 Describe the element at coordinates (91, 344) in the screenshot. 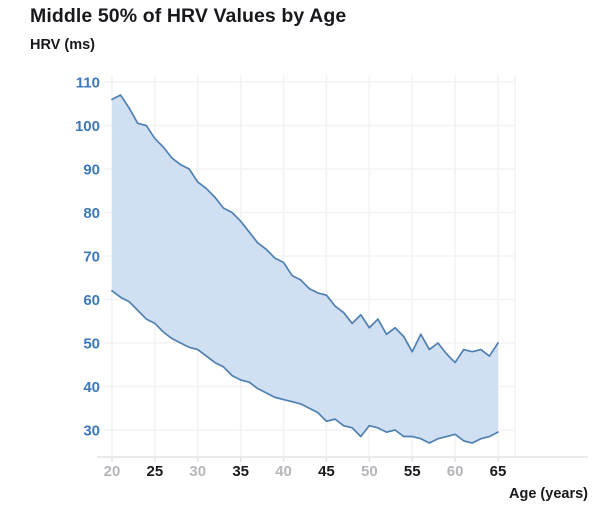

I see `y-tick-label: 50` at that location.